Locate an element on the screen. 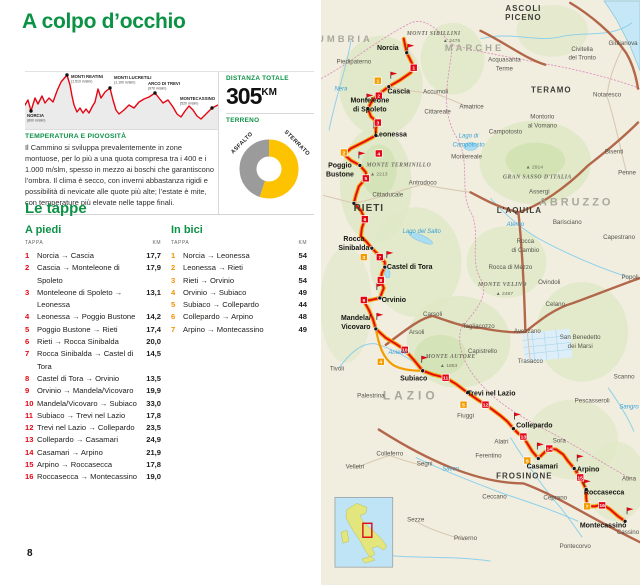 This screenshot has width=640, height=585. map-label-segni: Segni is located at coordinates (425, 463).